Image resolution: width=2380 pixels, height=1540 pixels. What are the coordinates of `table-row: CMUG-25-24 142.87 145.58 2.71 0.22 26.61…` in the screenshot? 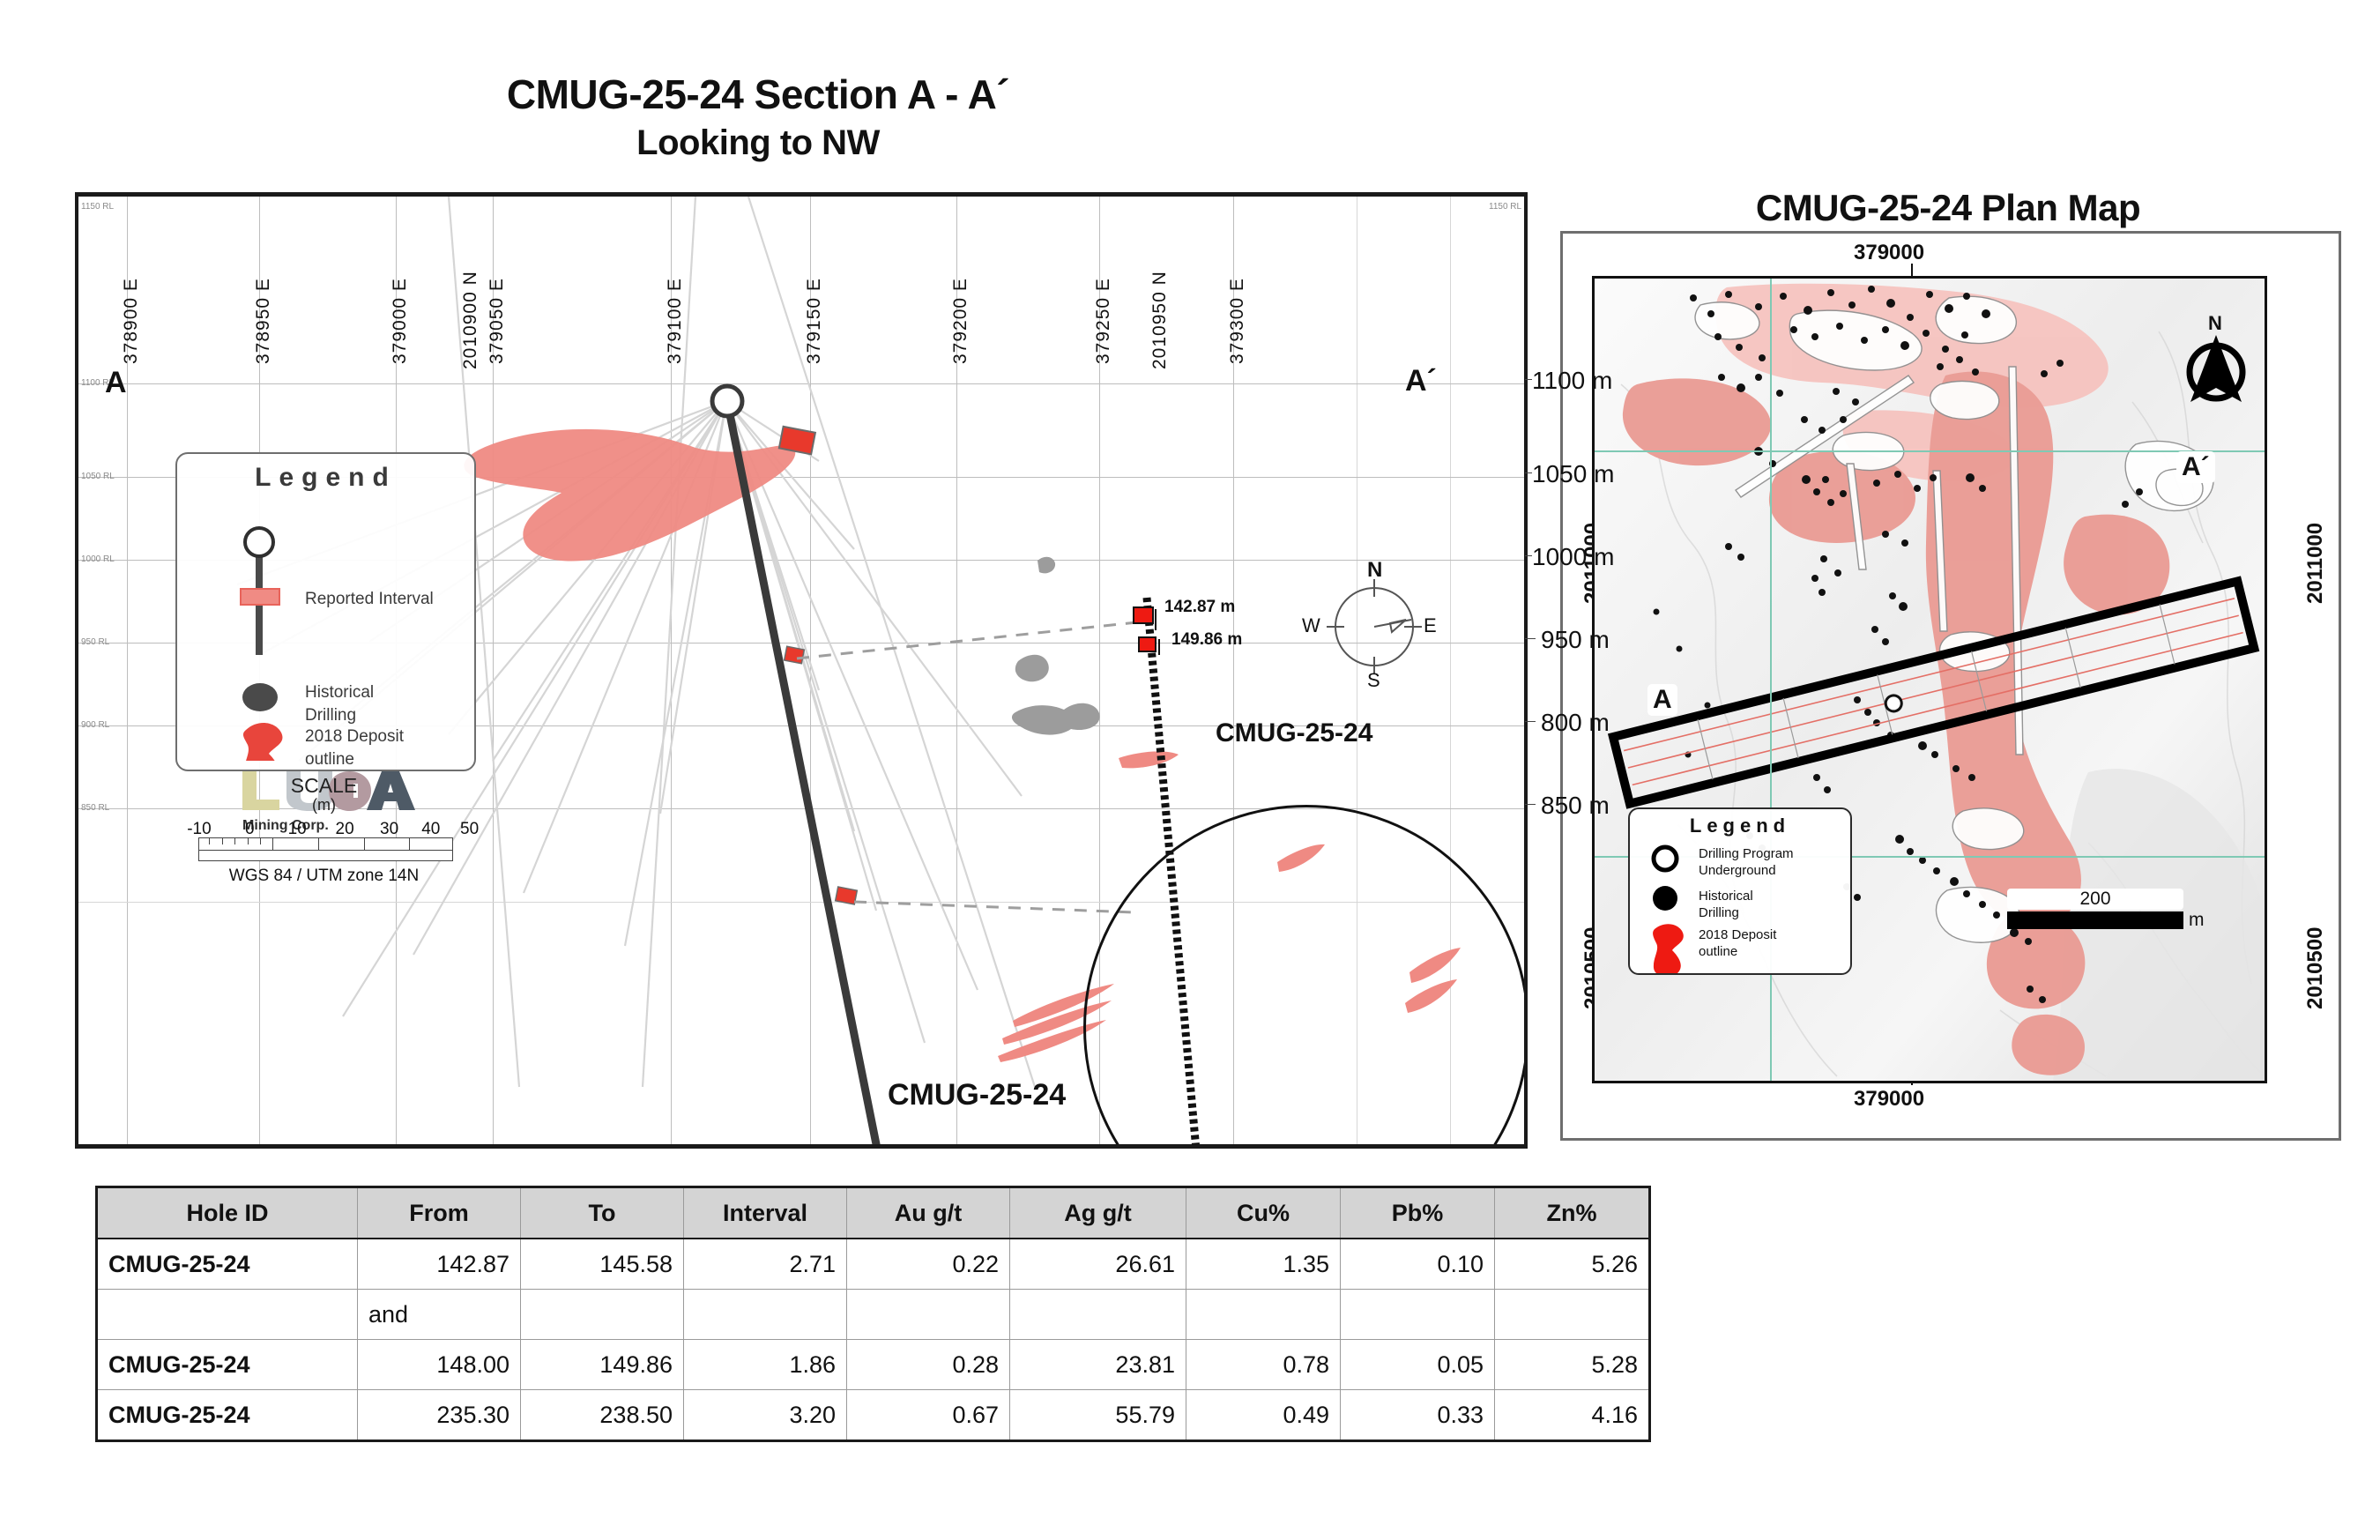 It's located at (873, 1264).